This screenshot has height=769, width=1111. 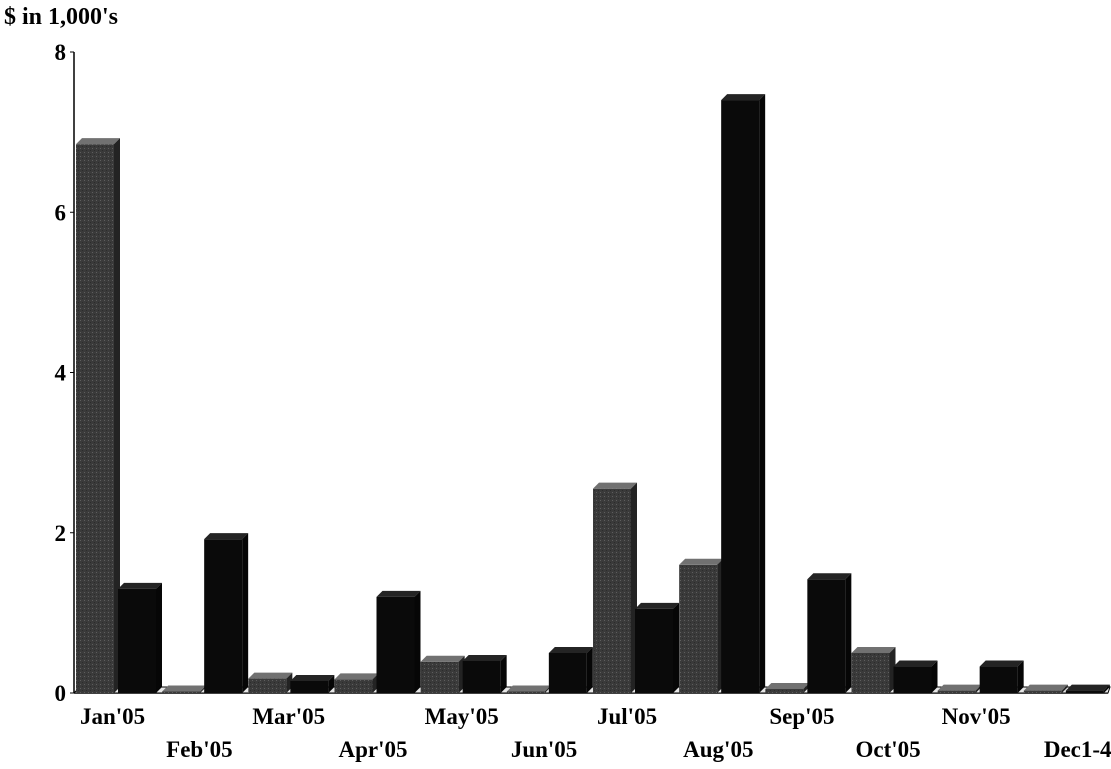 I want to click on x-tick-label: Sep'05, so click(x=801, y=716).